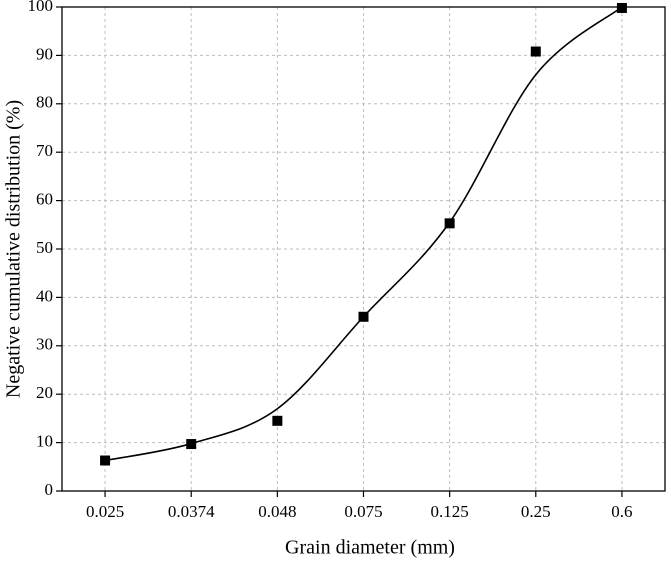 This screenshot has height=567, width=671. What do you see at coordinates (450, 511) in the screenshot?
I see `x-tick-label: 0.125` at bounding box center [450, 511].